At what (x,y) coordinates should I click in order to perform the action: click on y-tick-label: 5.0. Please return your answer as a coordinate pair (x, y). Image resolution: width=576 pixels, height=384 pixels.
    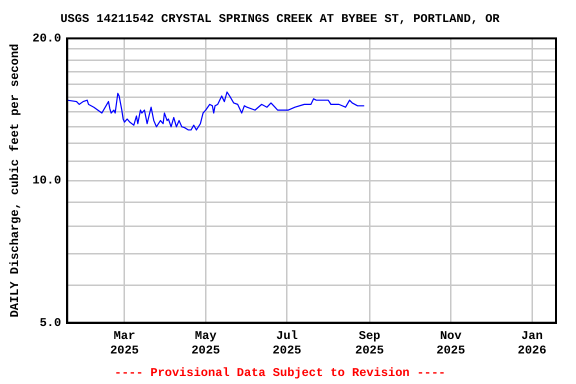
    Looking at the image, I should click on (51, 323).